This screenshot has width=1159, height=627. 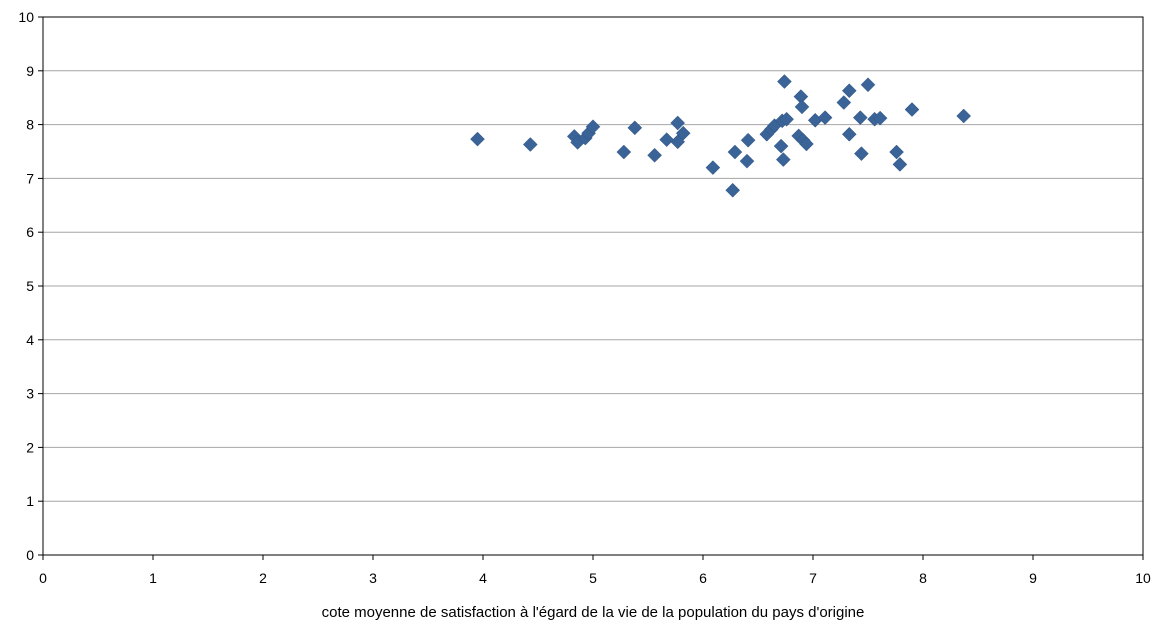 What do you see at coordinates (30, 394) in the screenshot?
I see `y-tick-label-3: 3` at bounding box center [30, 394].